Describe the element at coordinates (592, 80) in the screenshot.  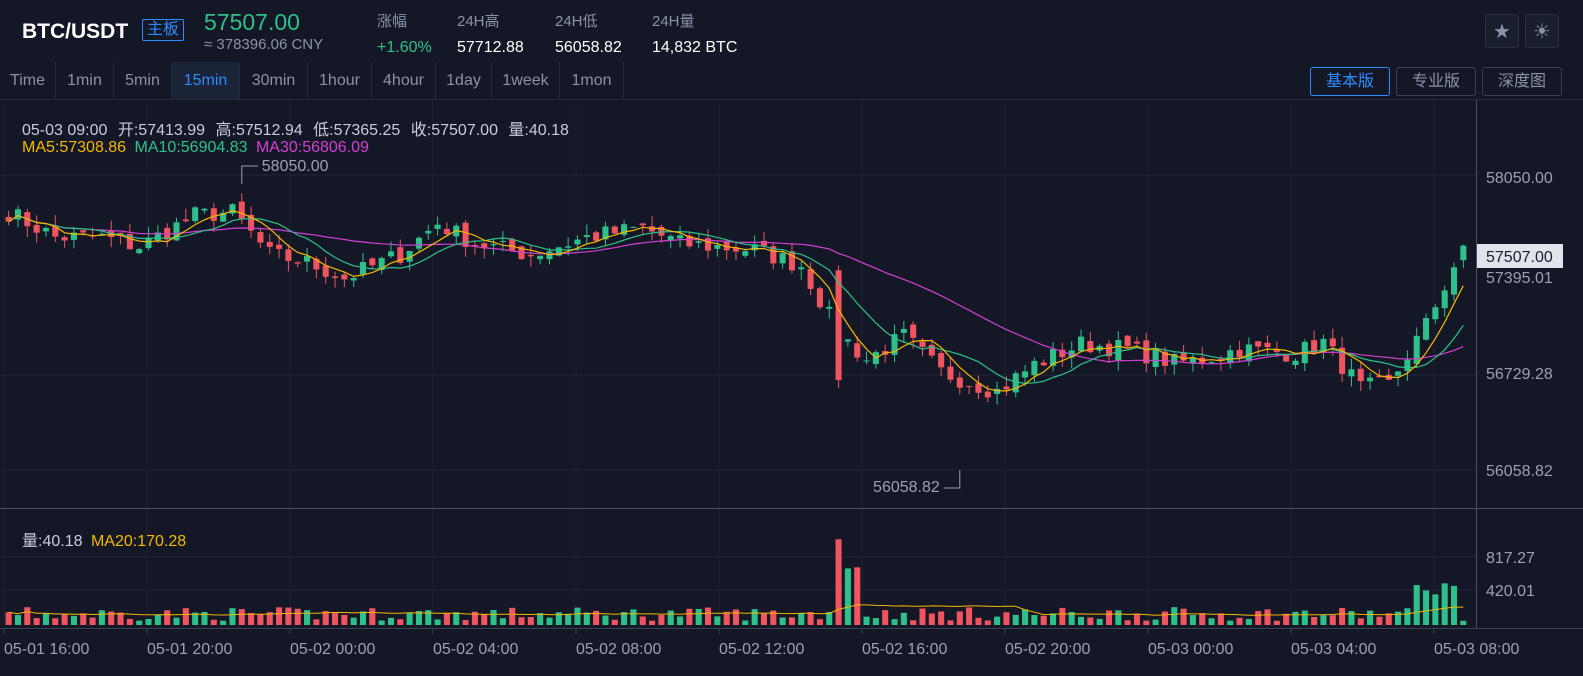
I see `tab-1mon: 1mon` at that location.